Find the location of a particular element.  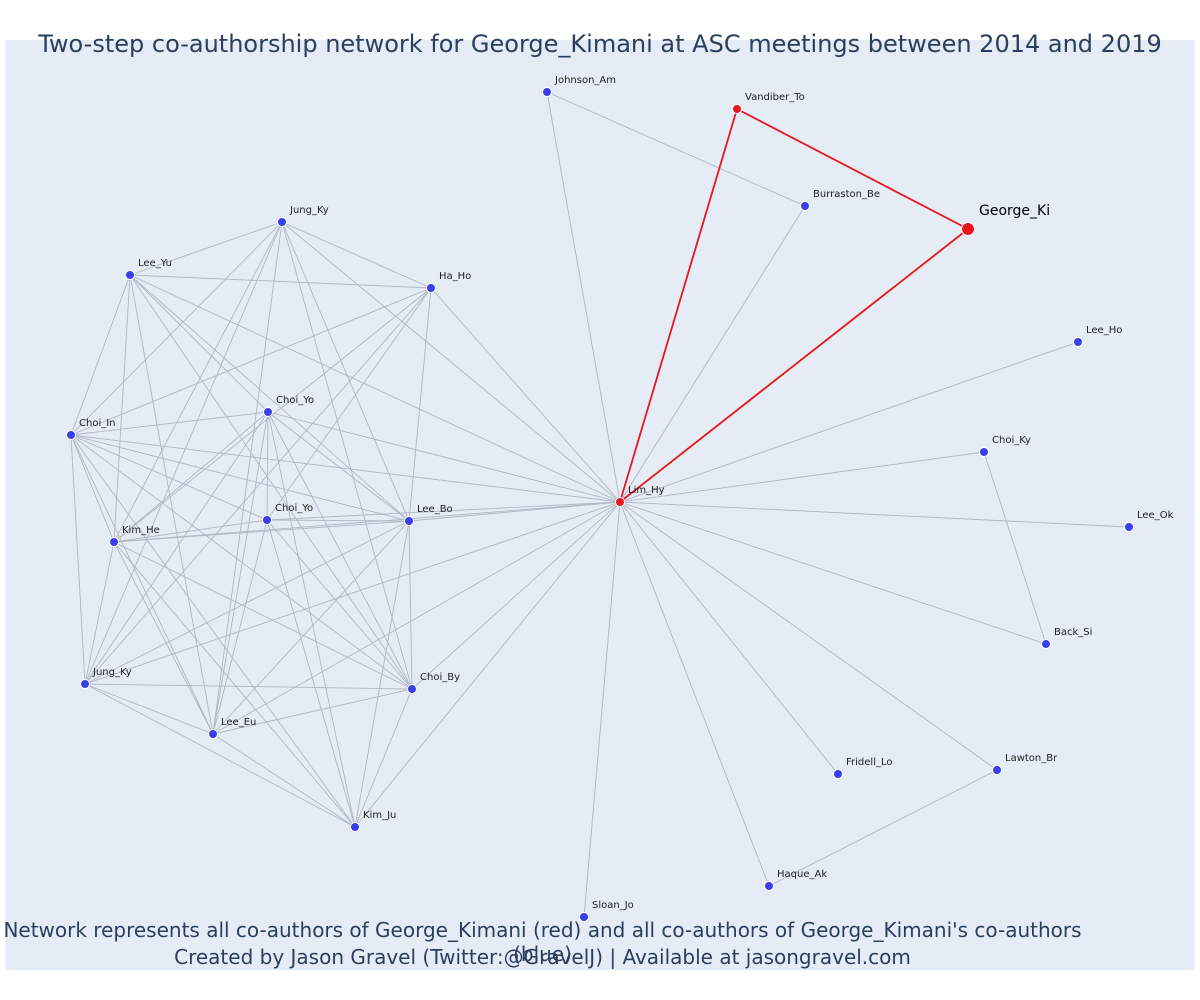

node-lawton is located at coordinates (997, 770).